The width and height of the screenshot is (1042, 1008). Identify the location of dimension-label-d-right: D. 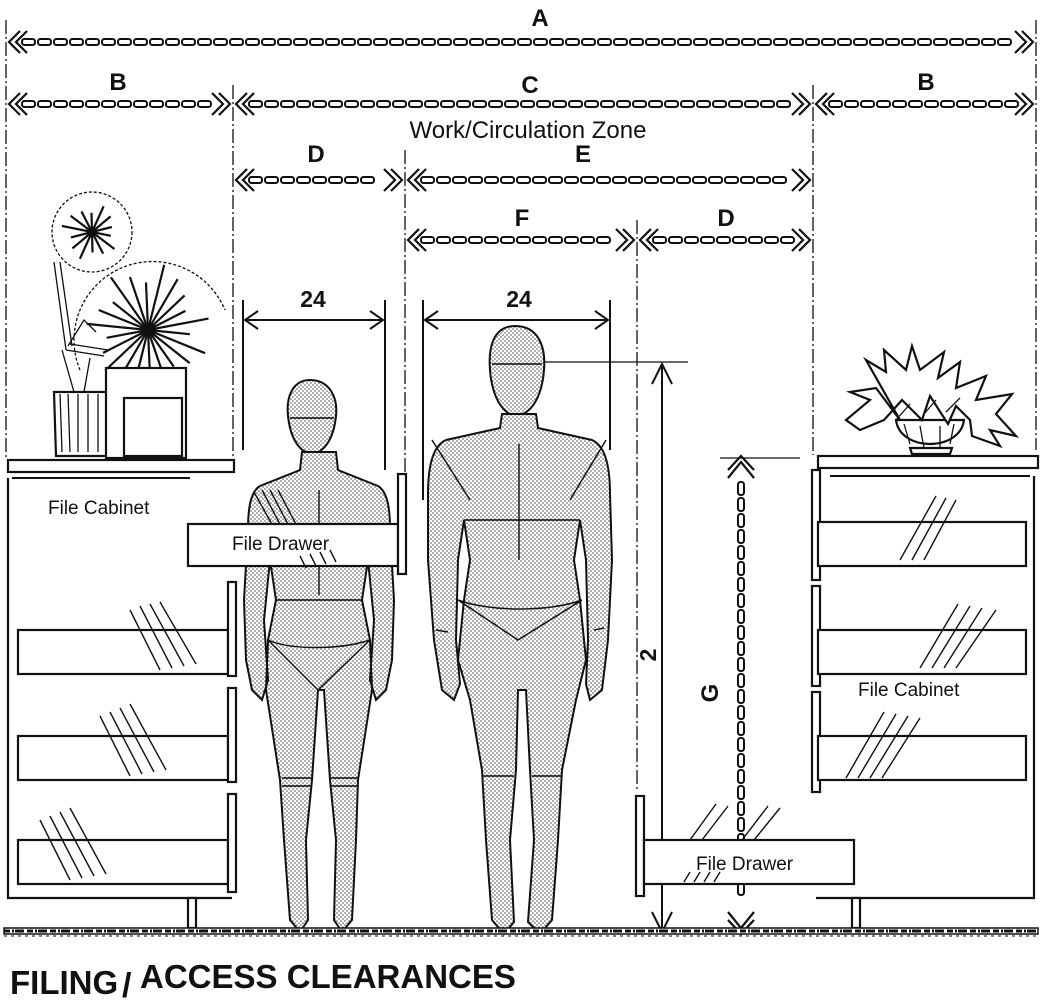
(725, 218).